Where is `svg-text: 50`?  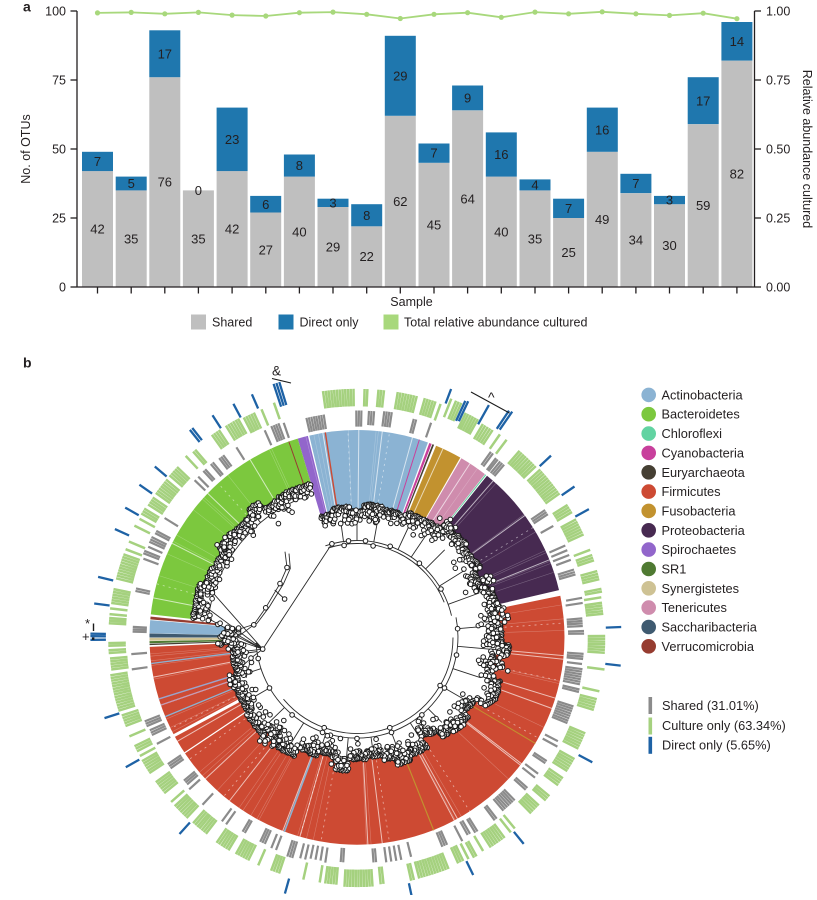
svg-text: 50 is located at coordinates (59, 149).